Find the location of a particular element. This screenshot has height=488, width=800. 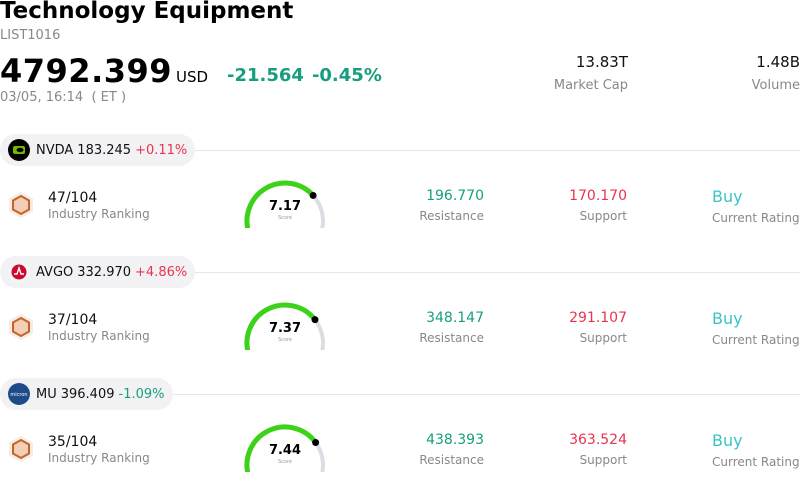

score-value: 7.44 is located at coordinates (285, 450).